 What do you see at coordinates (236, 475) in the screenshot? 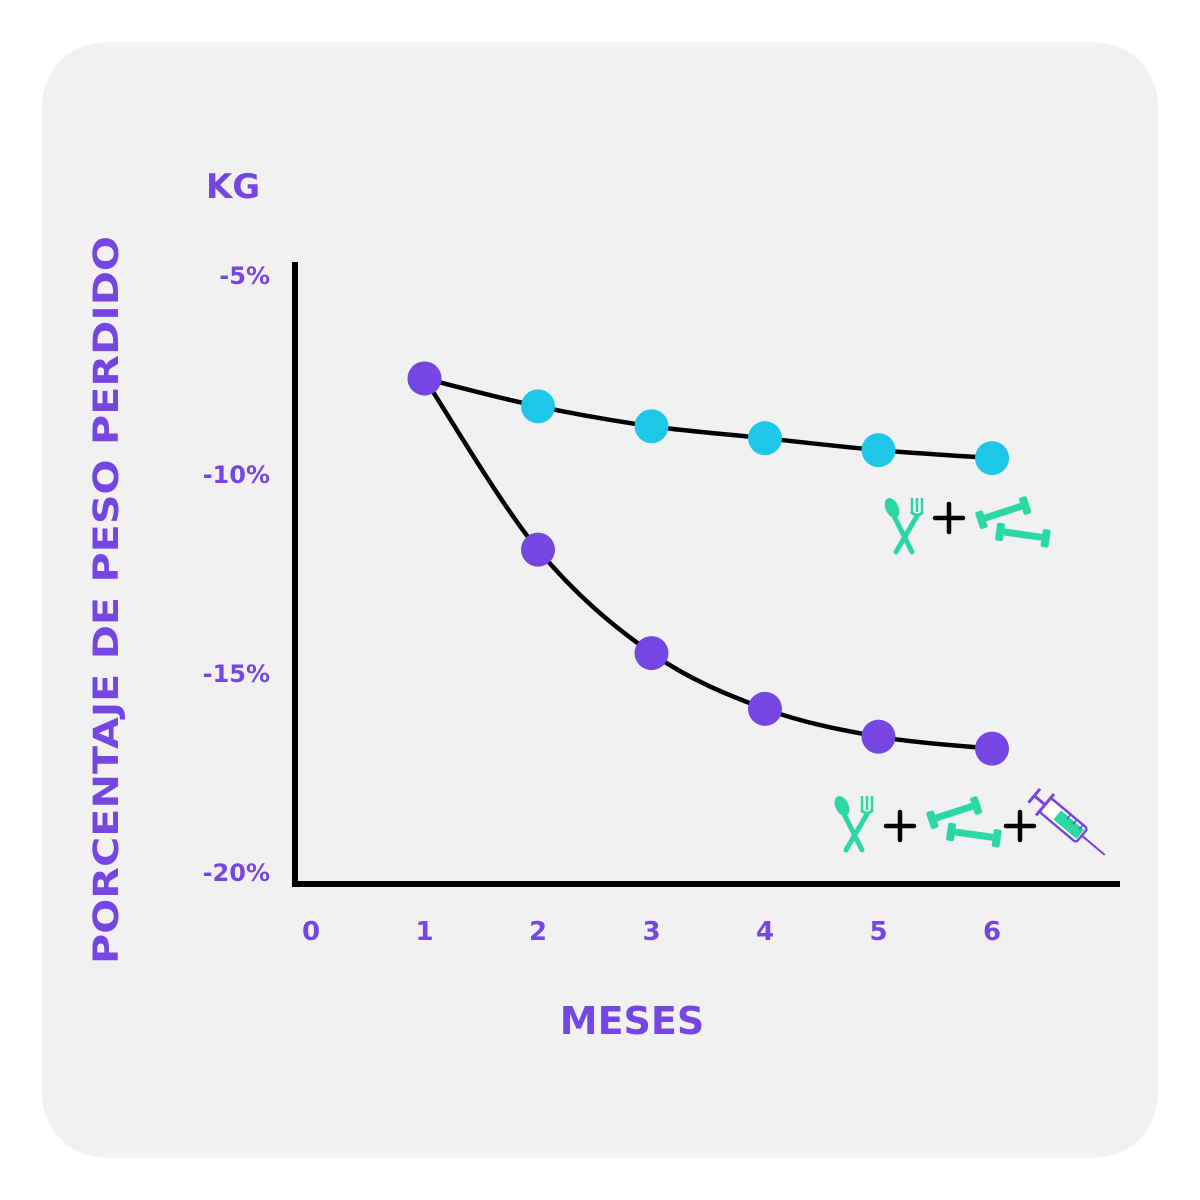
I see `y-tick-label: -10%` at bounding box center [236, 475].